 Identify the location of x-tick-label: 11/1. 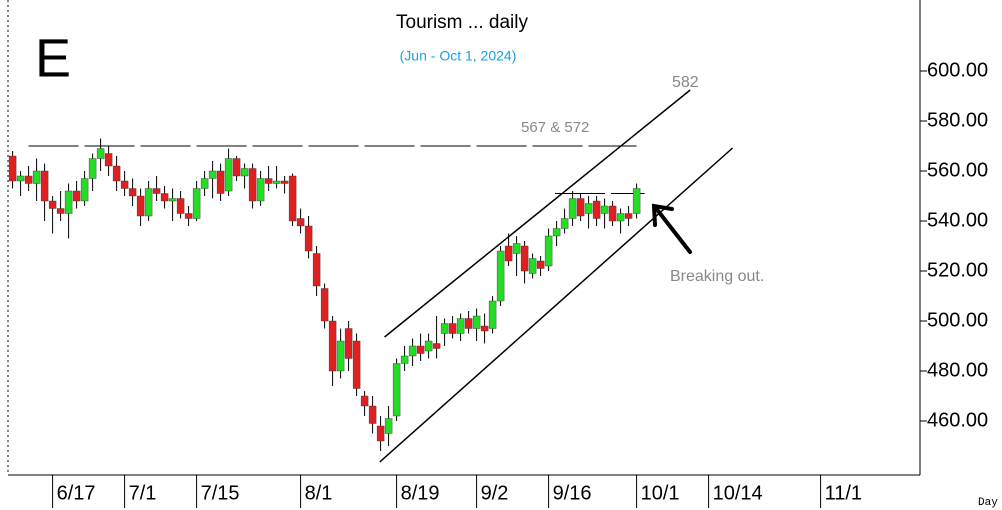
(843, 493).